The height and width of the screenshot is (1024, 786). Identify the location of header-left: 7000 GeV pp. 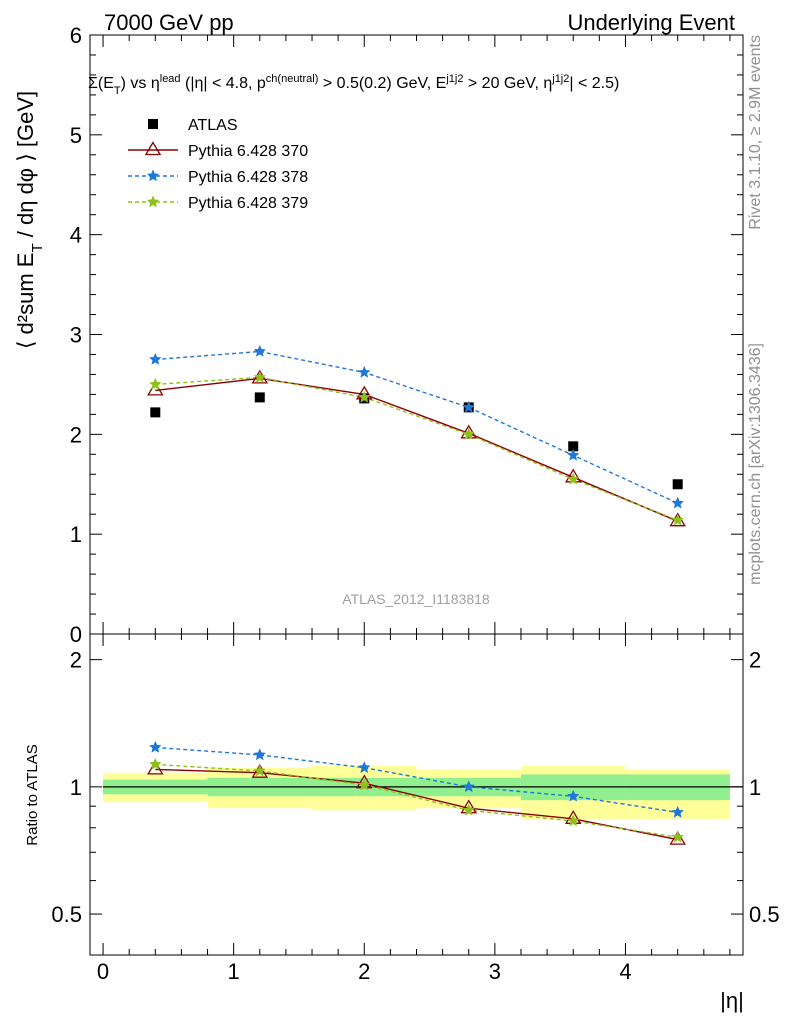
(169, 22).